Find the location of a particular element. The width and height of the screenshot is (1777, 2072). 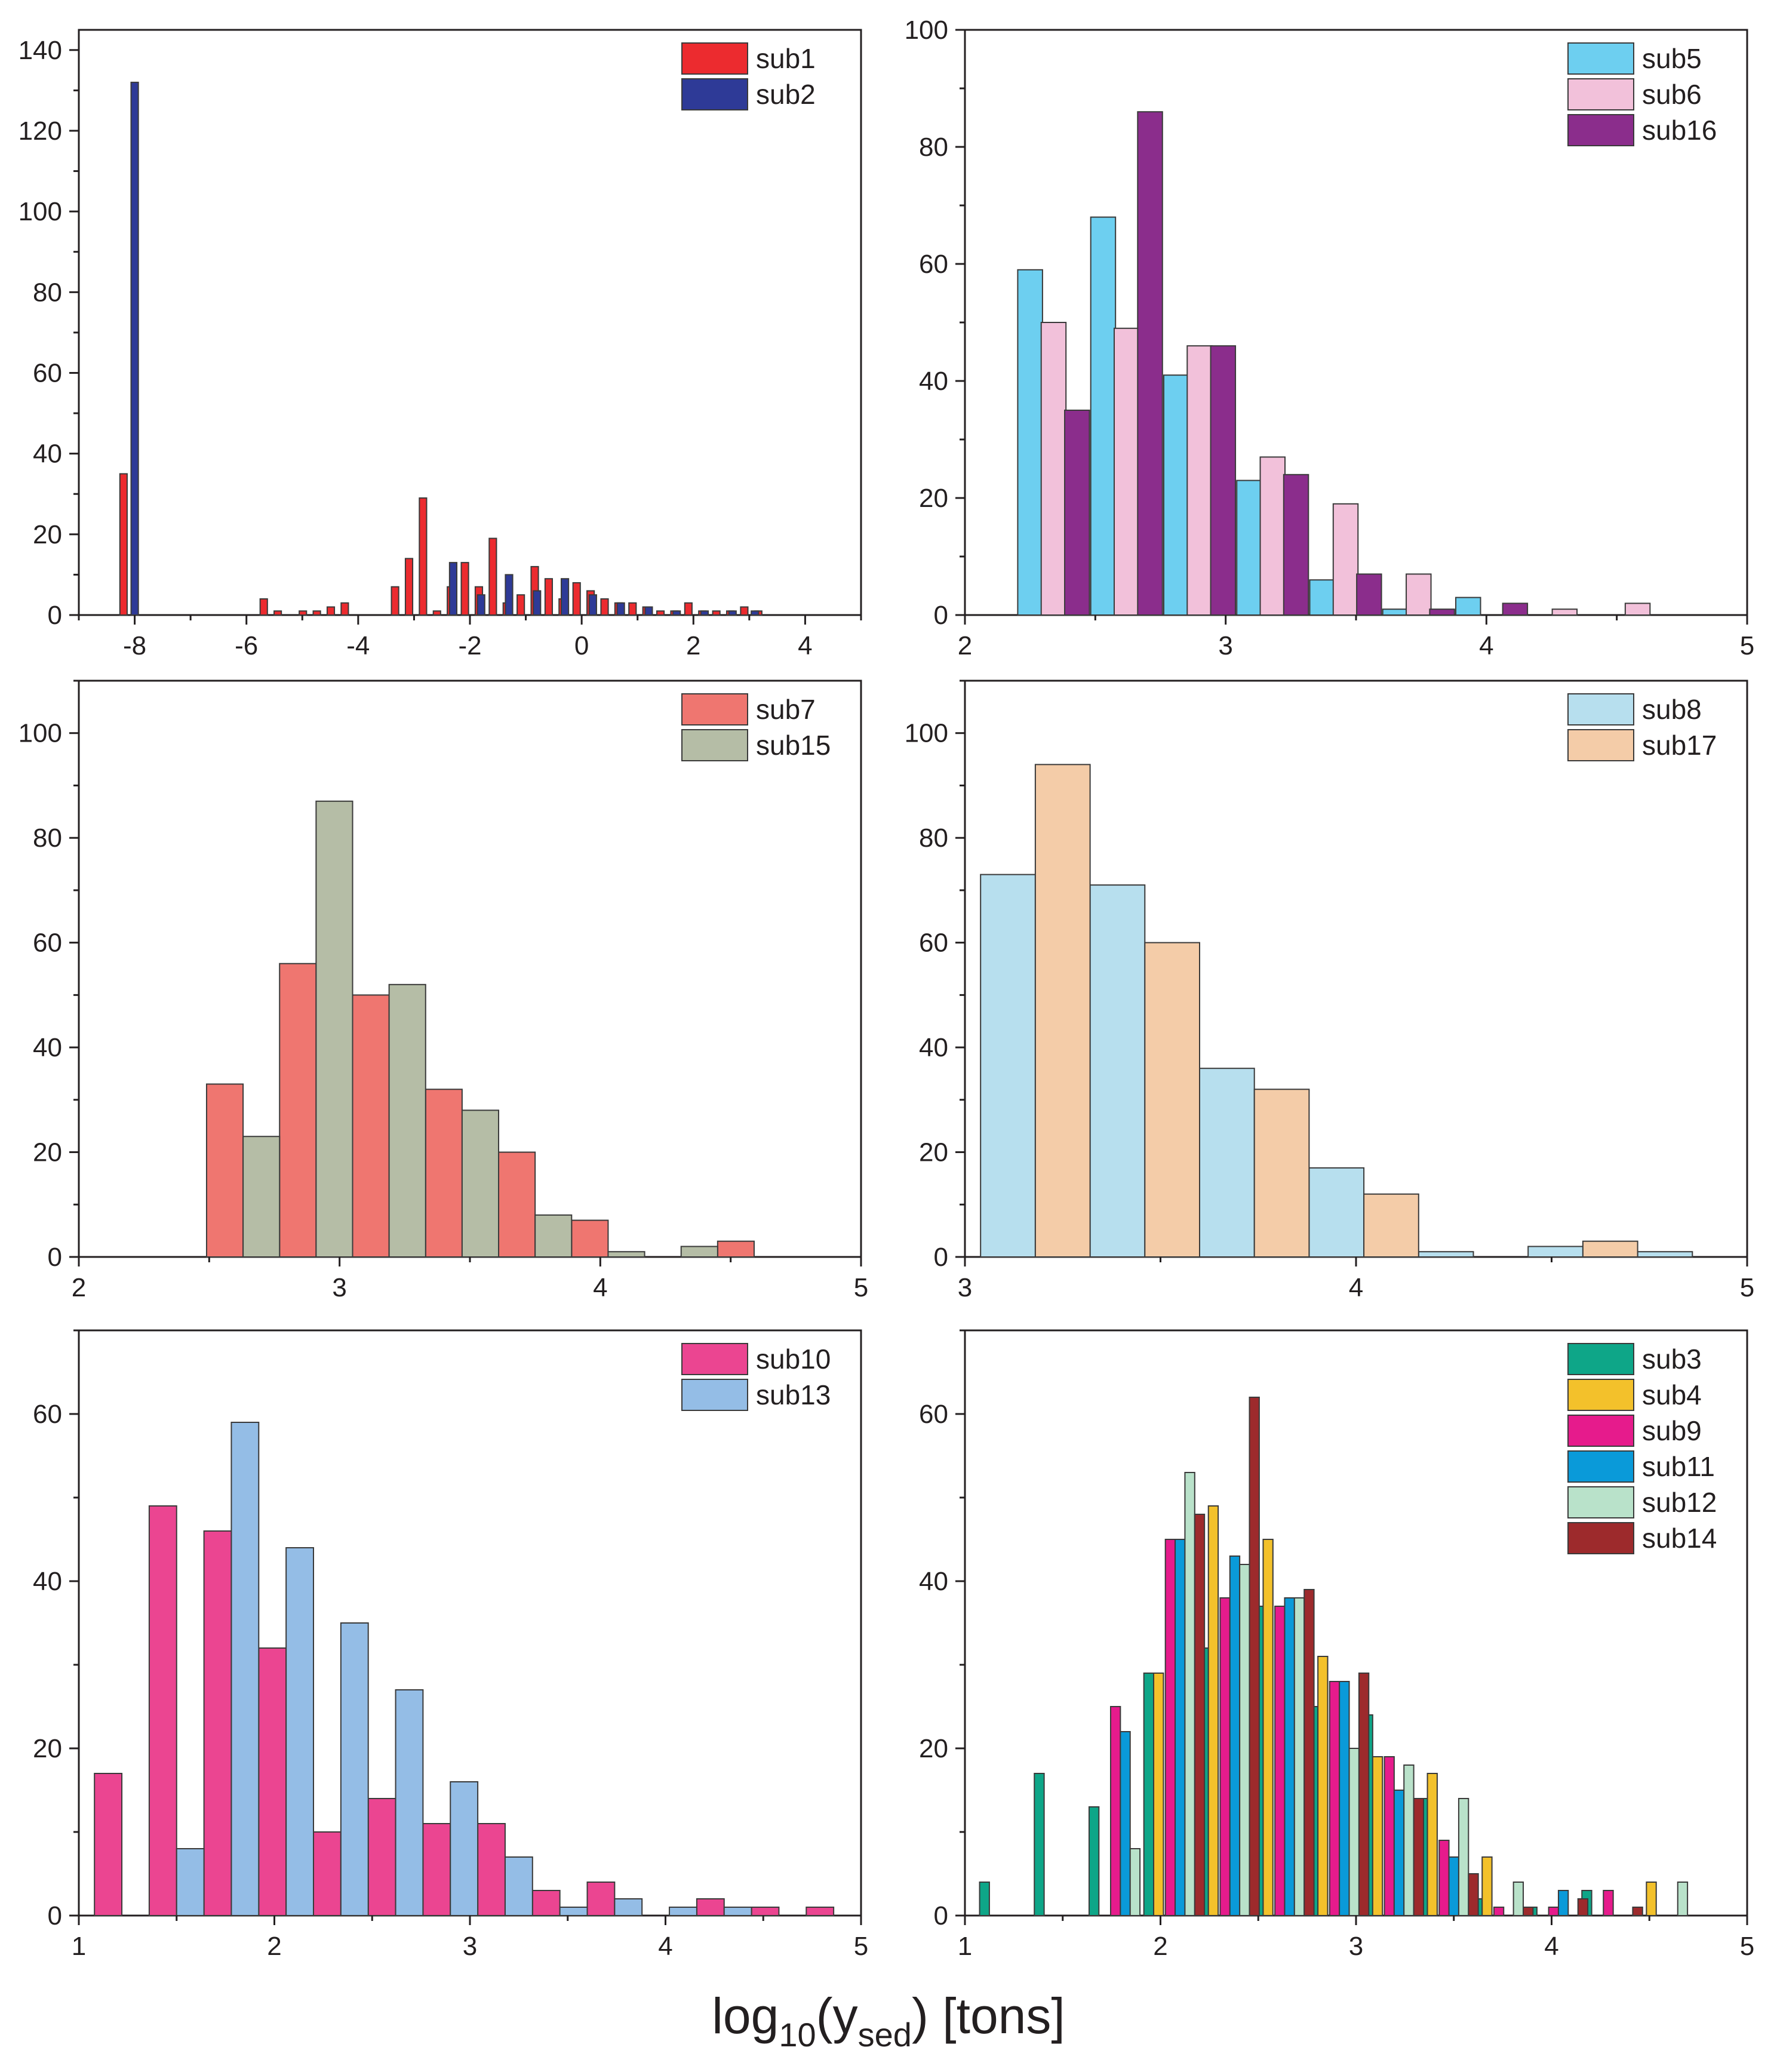

bar-sub3 is located at coordinates (1039, 1844).